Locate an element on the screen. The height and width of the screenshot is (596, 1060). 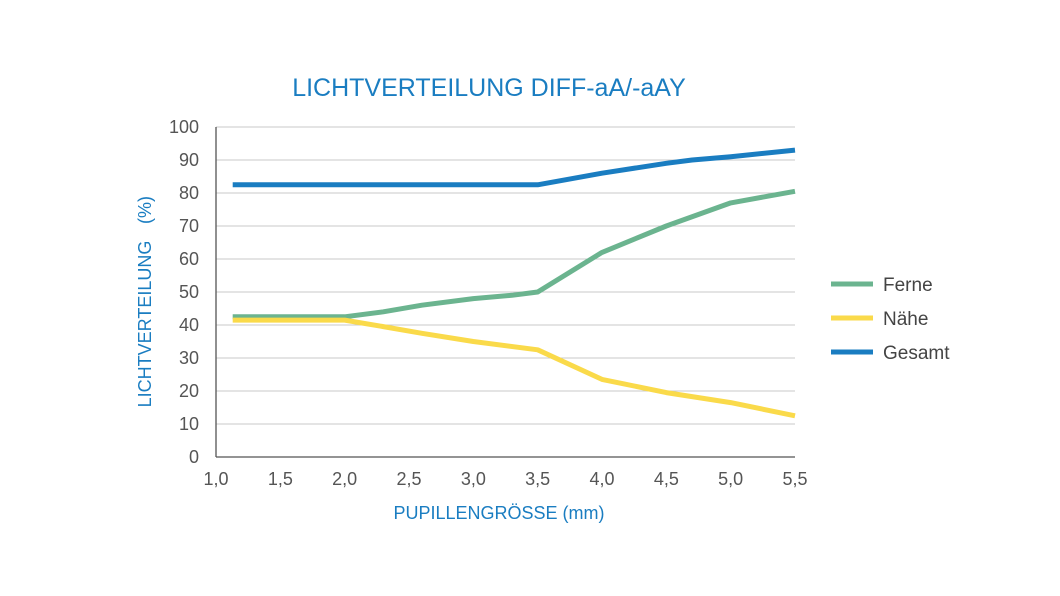
y-tick-label: 40 is located at coordinates (189, 325).